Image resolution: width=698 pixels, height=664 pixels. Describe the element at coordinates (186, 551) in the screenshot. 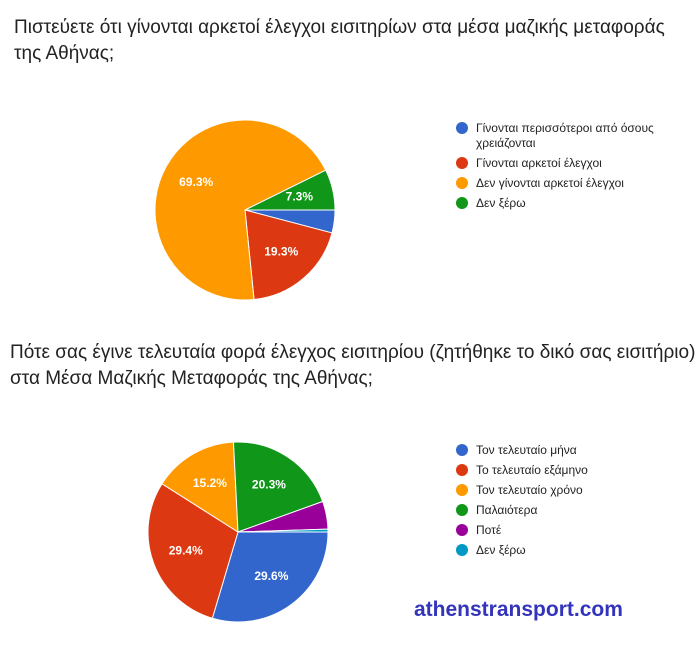

I see `data-label: 29.4%` at that location.